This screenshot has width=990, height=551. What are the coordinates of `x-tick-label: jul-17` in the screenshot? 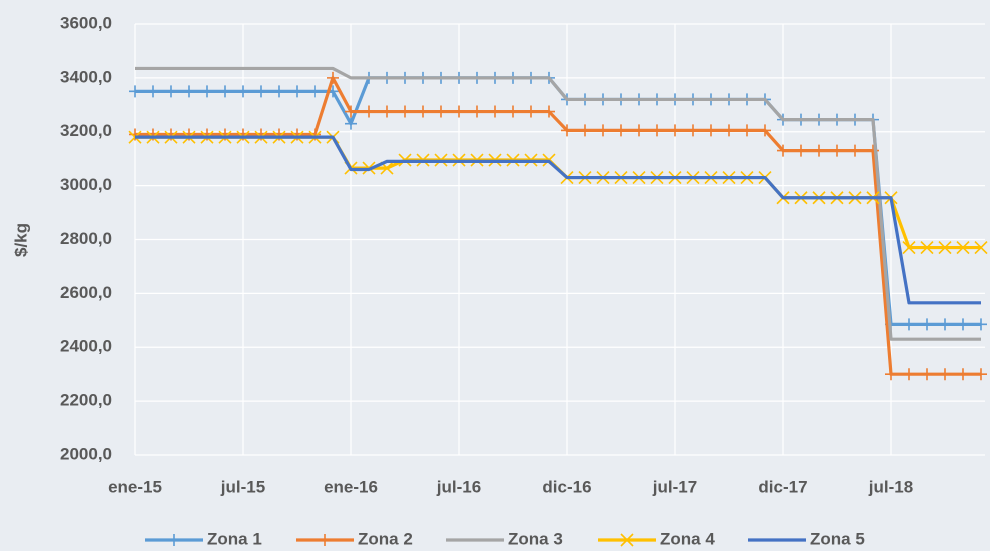 It's located at (674, 486).